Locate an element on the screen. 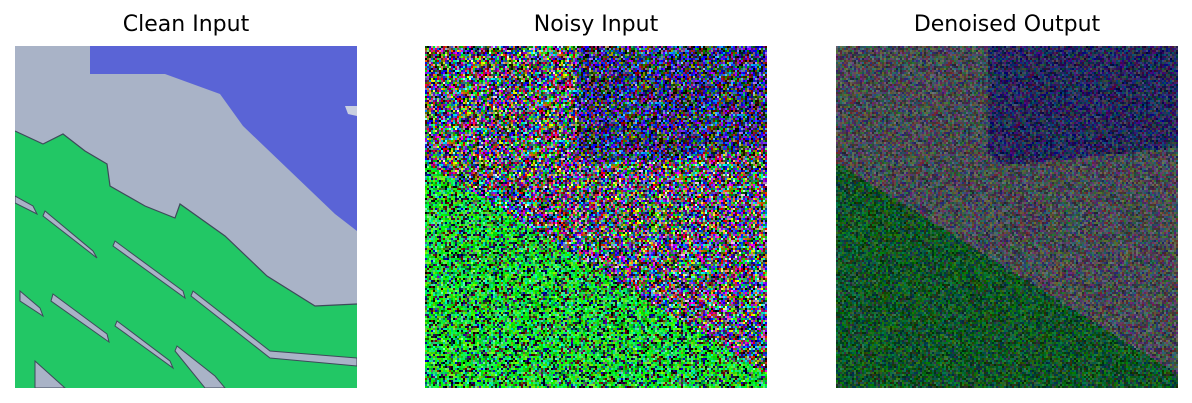 The image size is (1192, 403). panel-title: Clean Input is located at coordinates (186, 24).